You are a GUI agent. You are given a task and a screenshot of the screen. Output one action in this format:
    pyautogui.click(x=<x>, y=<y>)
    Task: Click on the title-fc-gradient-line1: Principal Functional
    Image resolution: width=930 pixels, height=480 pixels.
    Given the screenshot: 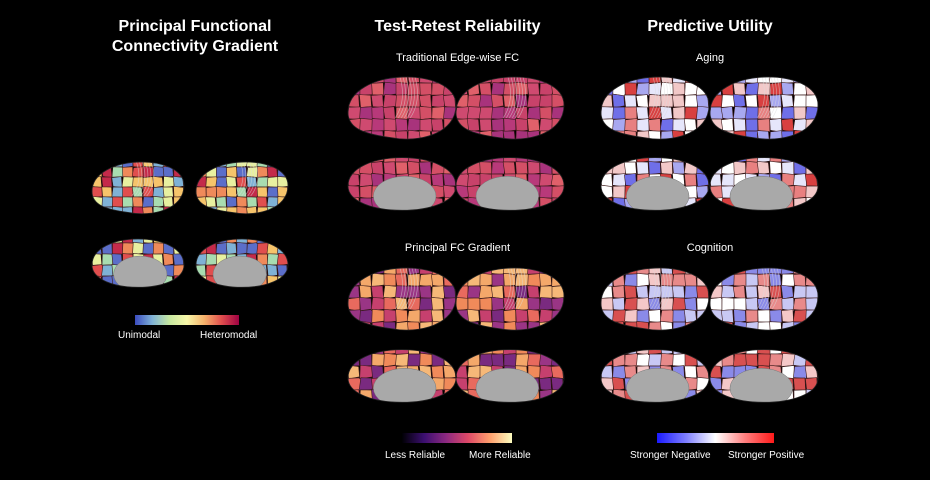 What is the action you would take?
    pyautogui.click(x=195, y=26)
    